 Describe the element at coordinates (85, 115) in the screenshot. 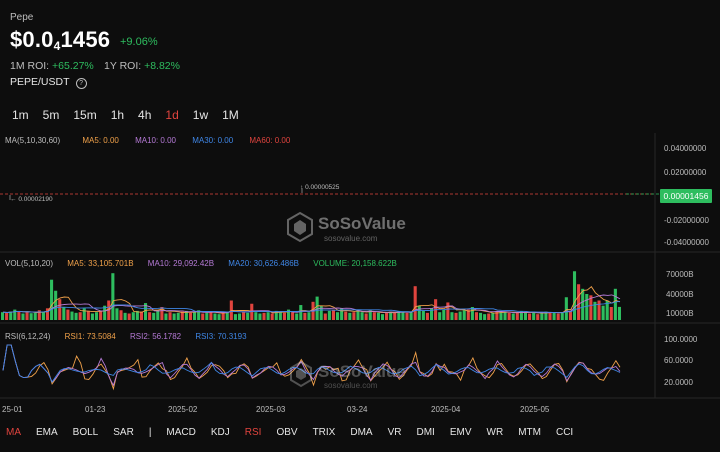

I see `interval-button-15m: 15m` at that location.